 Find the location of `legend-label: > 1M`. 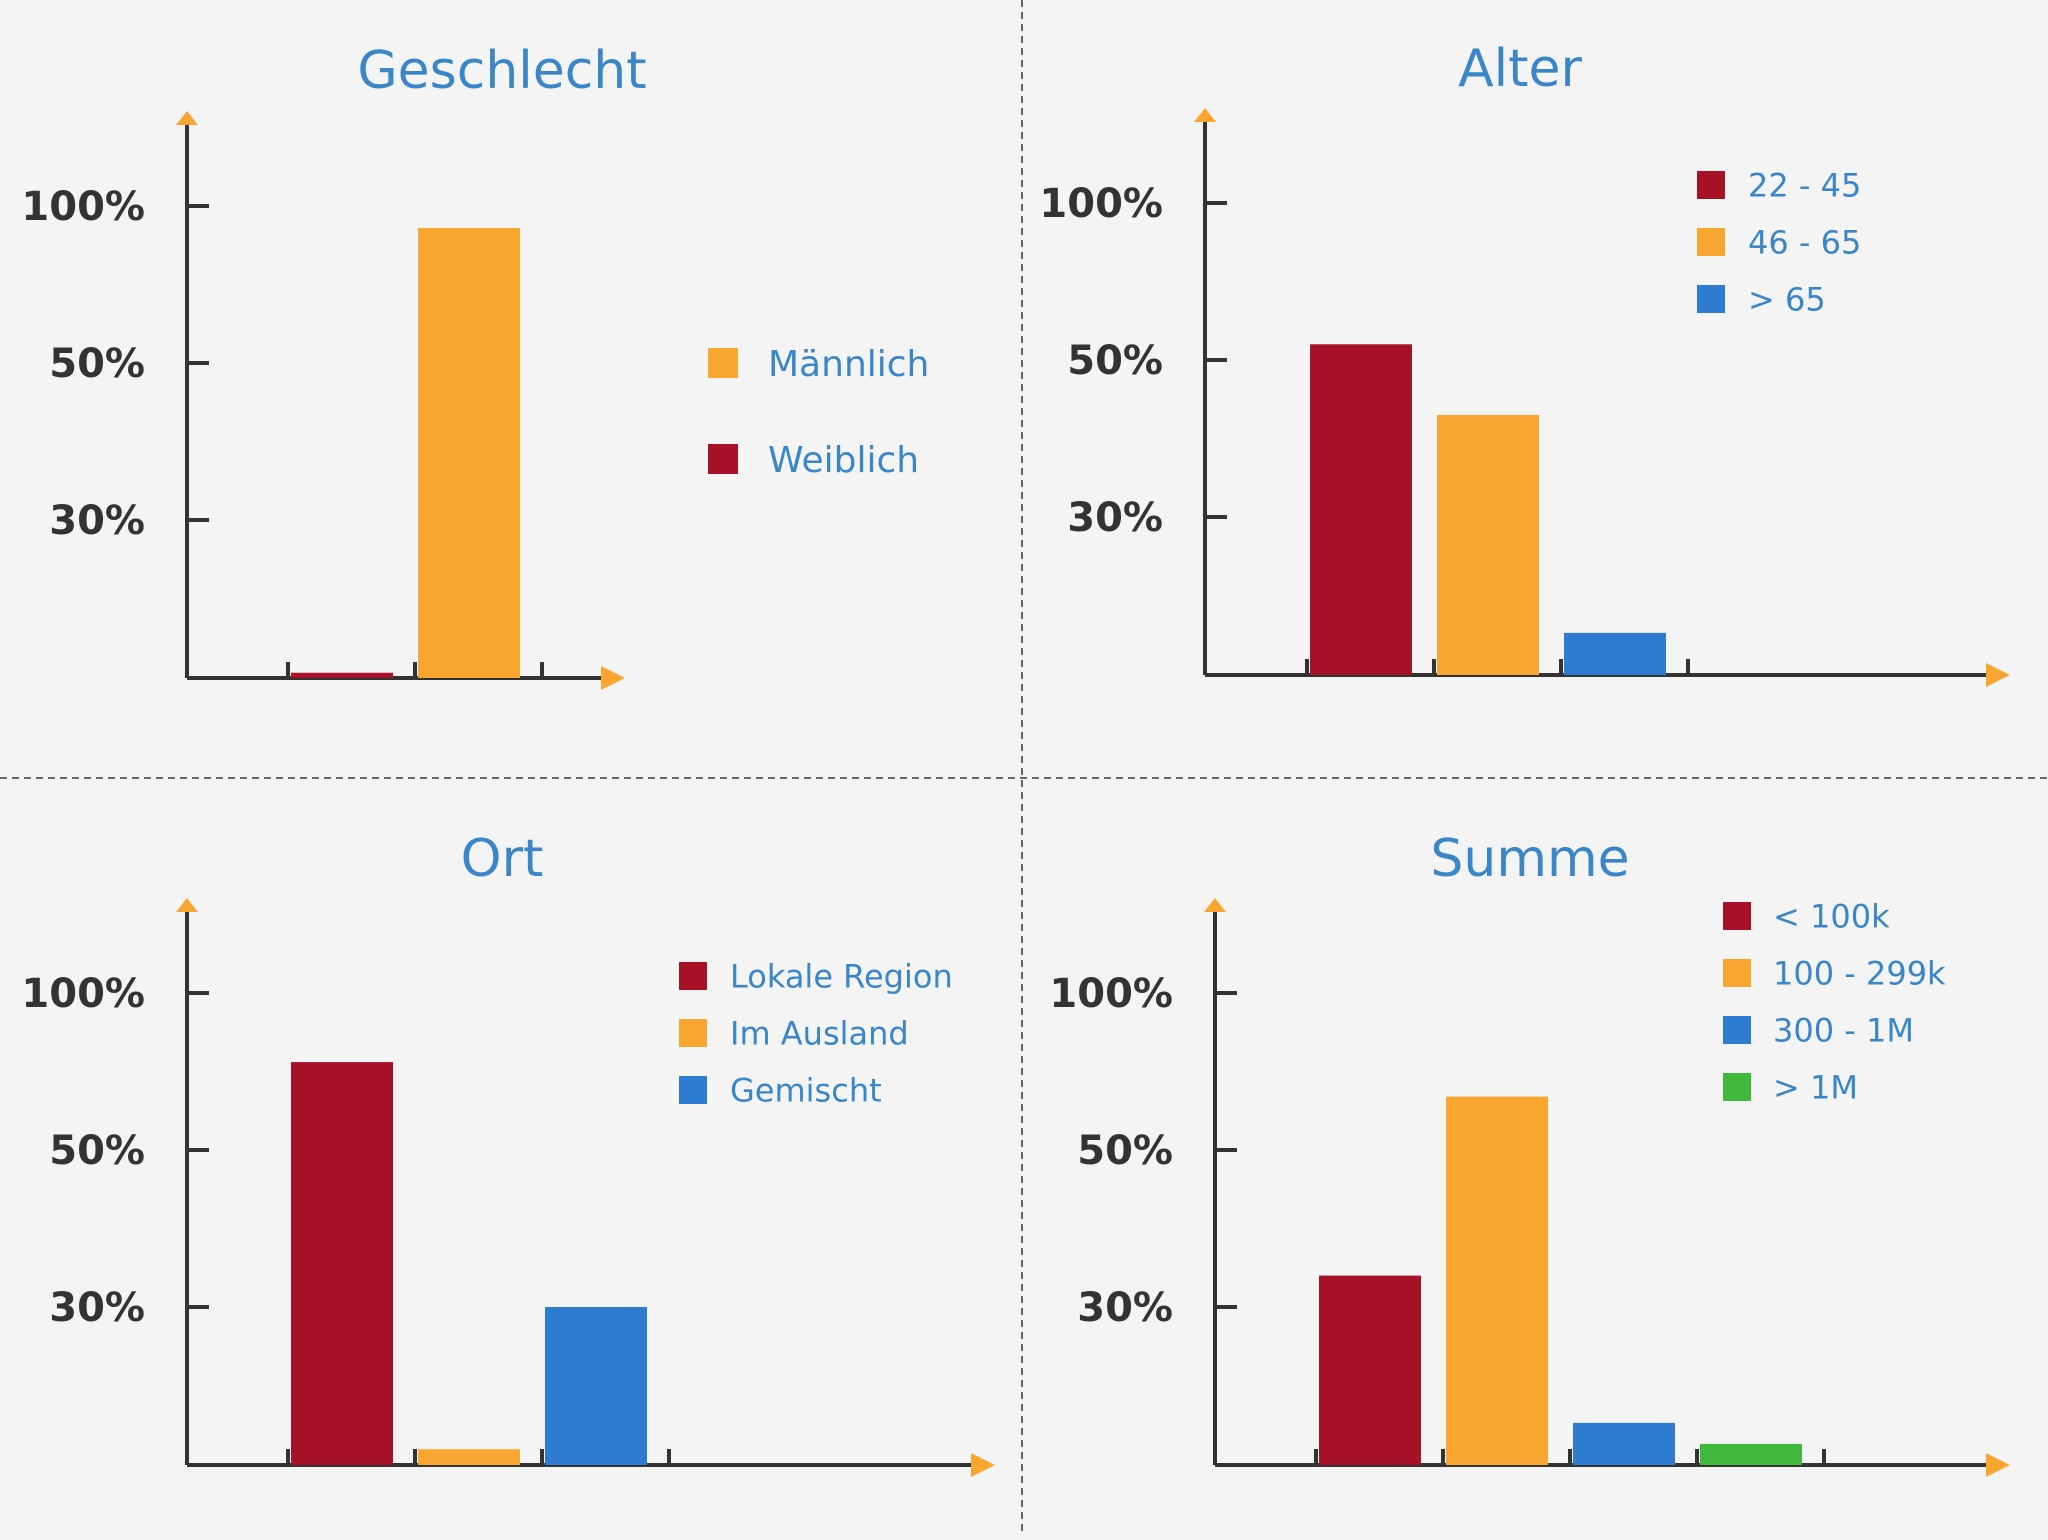

legend-label: > 1M is located at coordinates (1815, 1088).